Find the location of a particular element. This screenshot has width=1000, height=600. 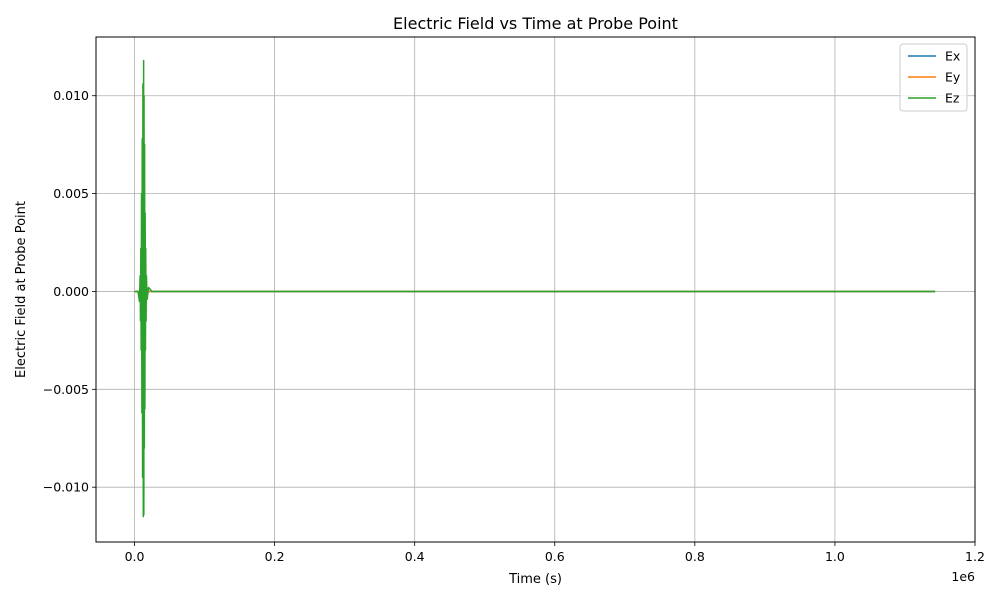

x-tick-label: 1.0 is located at coordinates (835, 556).